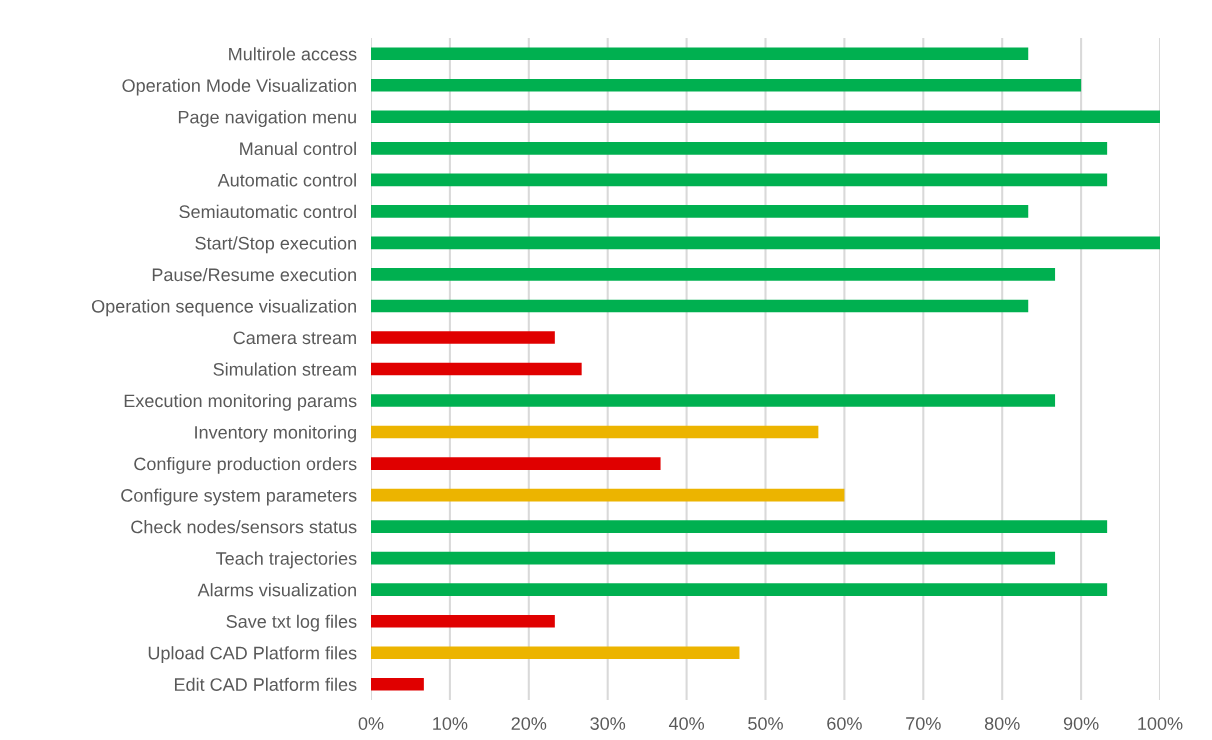 The image size is (1212, 740). What do you see at coordinates (265, 684) in the screenshot?
I see `y-tick-label: Edit CAD Platform files` at bounding box center [265, 684].